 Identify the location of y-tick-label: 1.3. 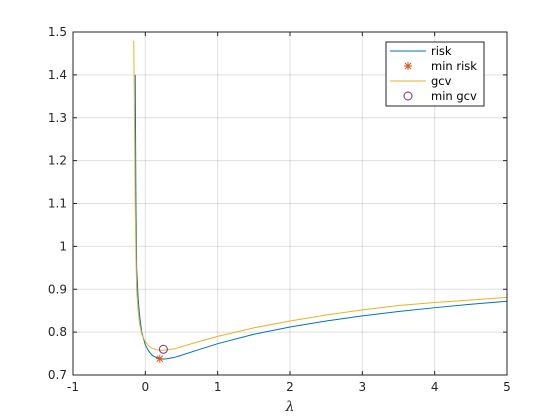
(57, 118).